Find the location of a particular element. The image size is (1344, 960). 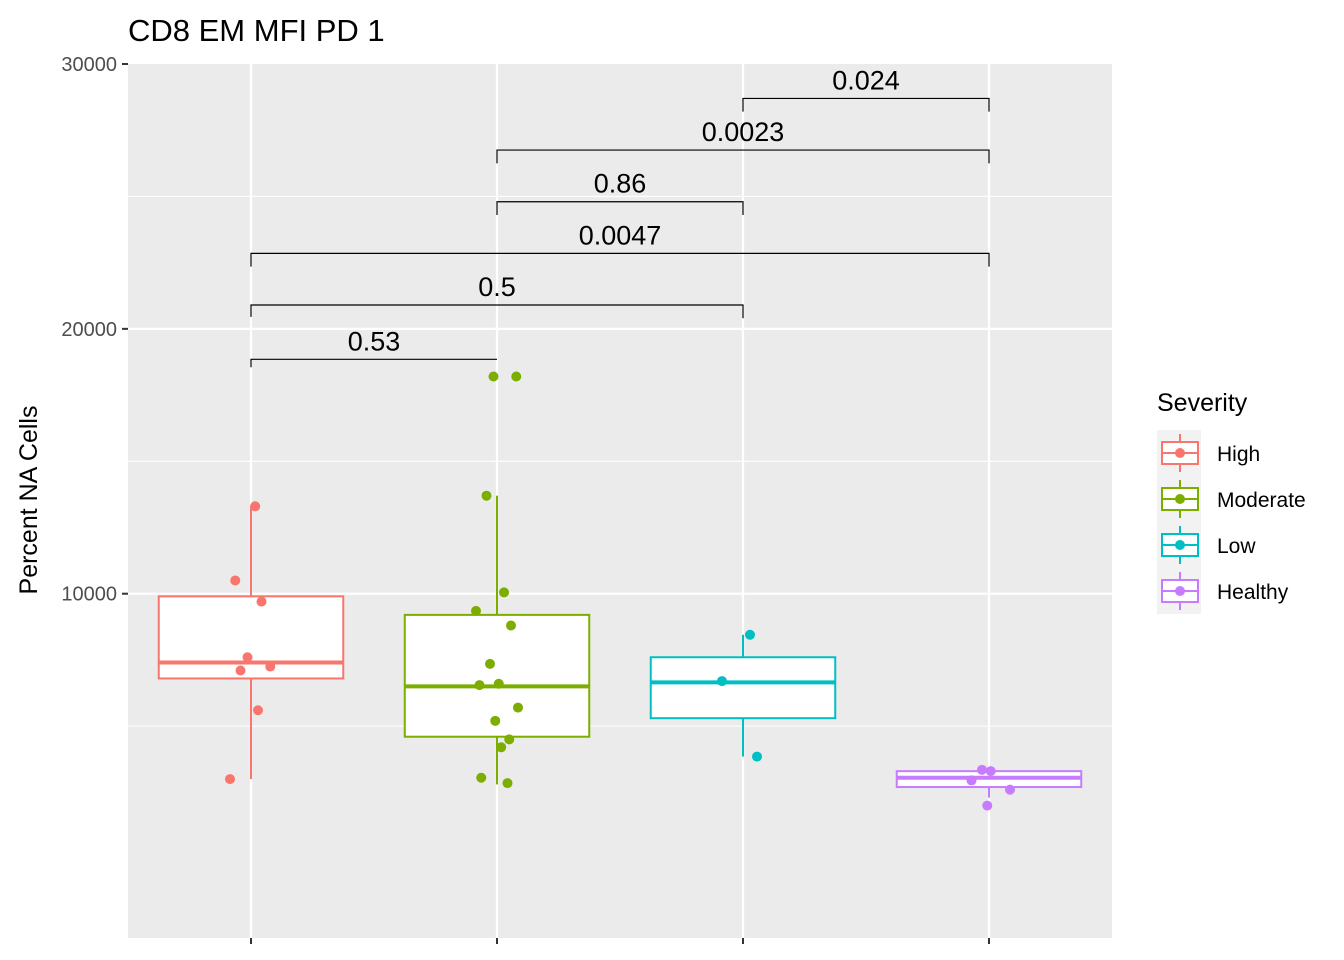

y-axis-label: Percent NA Cells is located at coordinates (29, 500).